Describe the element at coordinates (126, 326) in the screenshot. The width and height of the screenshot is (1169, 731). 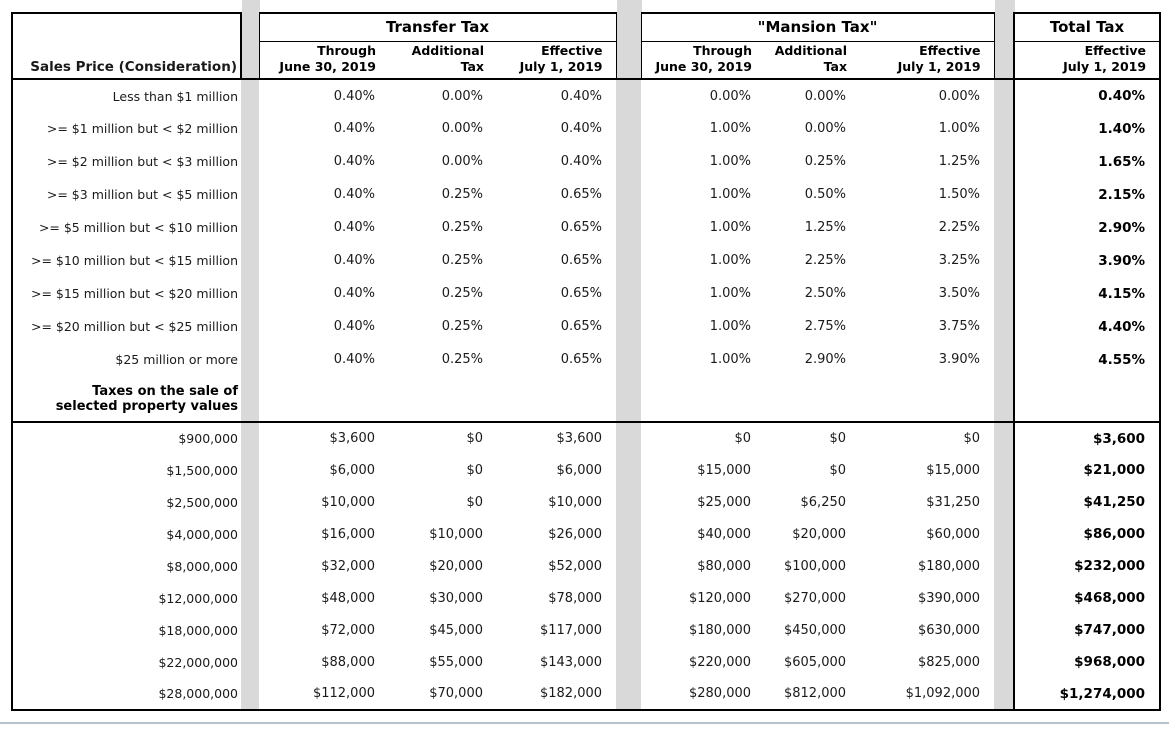
I see `row-label: >= $20 million but < $25 million` at that location.